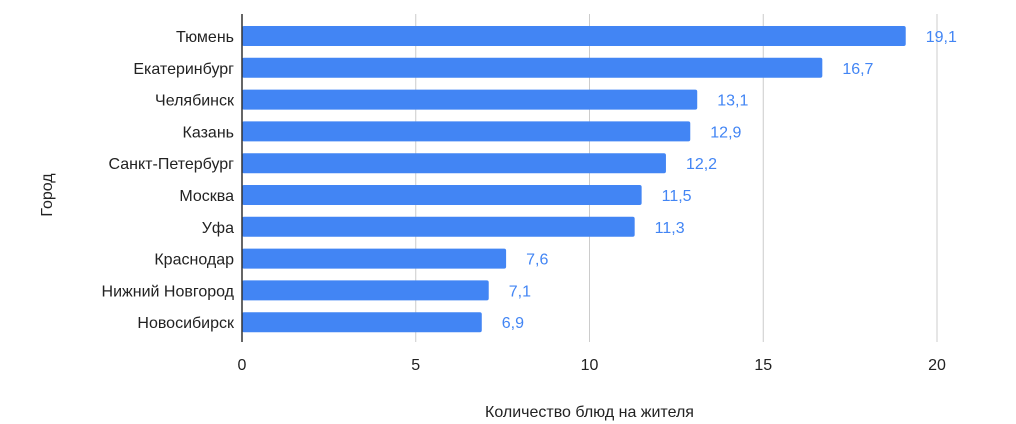  What do you see at coordinates (206, 196) in the screenshot?
I see `category-label: Москва` at bounding box center [206, 196].